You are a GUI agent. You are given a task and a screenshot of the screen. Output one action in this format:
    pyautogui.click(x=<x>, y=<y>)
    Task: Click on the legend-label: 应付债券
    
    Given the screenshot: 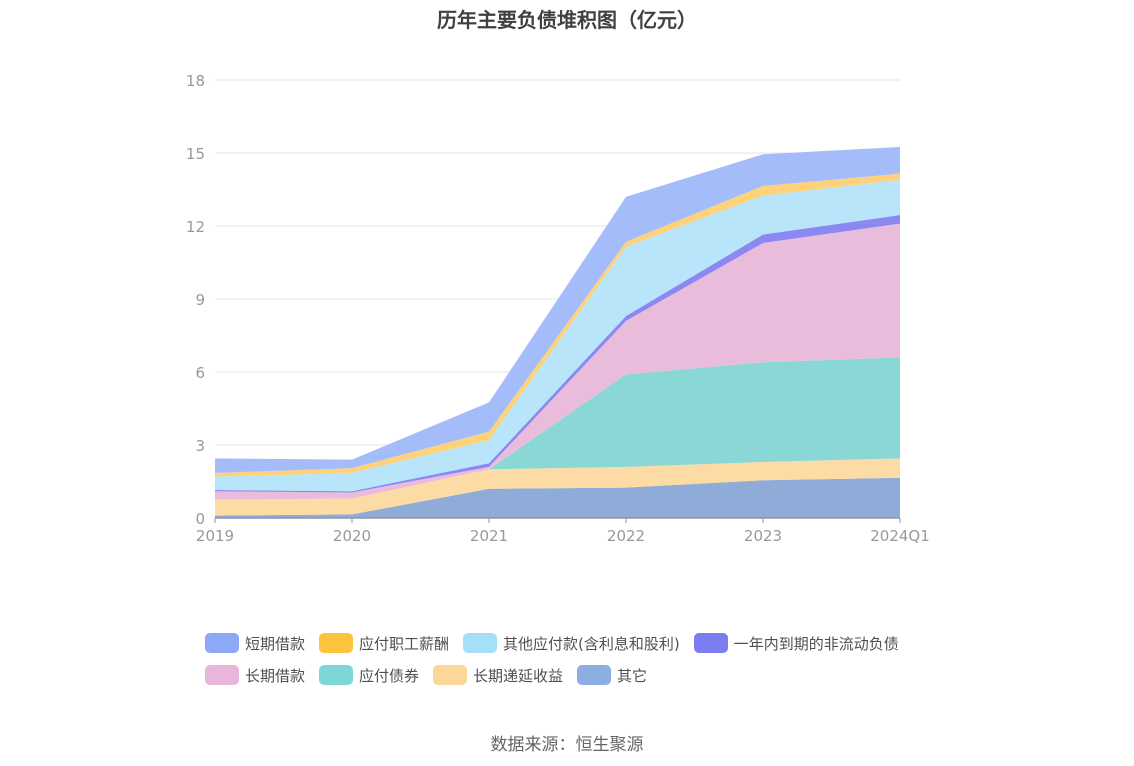 What is the action you would take?
    pyautogui.click(x=389, y=675)
    